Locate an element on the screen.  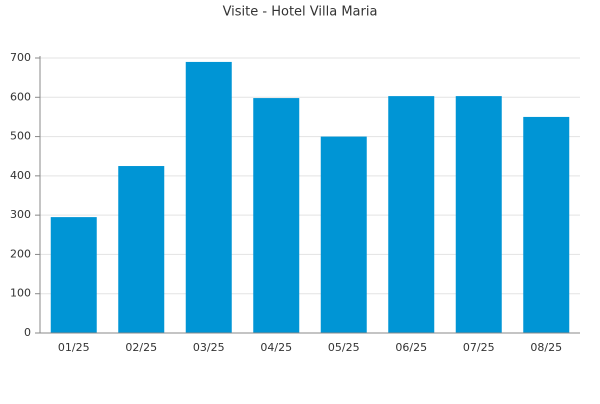
y-tick-label: 700 is located at coordinates (20, 57).